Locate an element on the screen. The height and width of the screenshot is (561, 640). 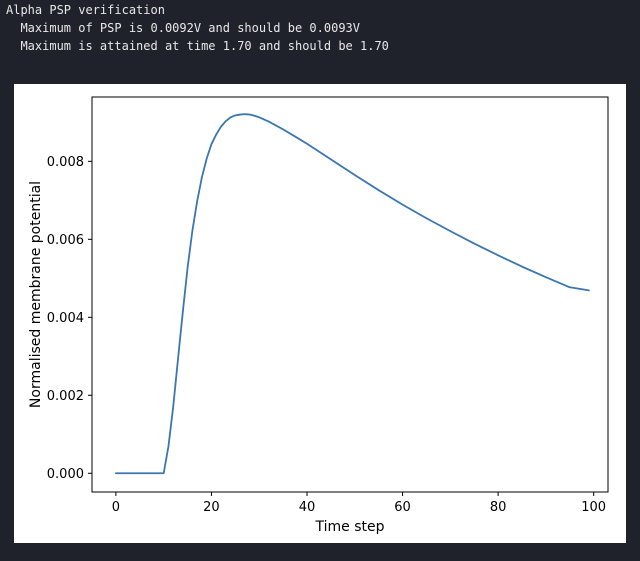
x-tick-label: 100 is located at coordinates (593, 507).